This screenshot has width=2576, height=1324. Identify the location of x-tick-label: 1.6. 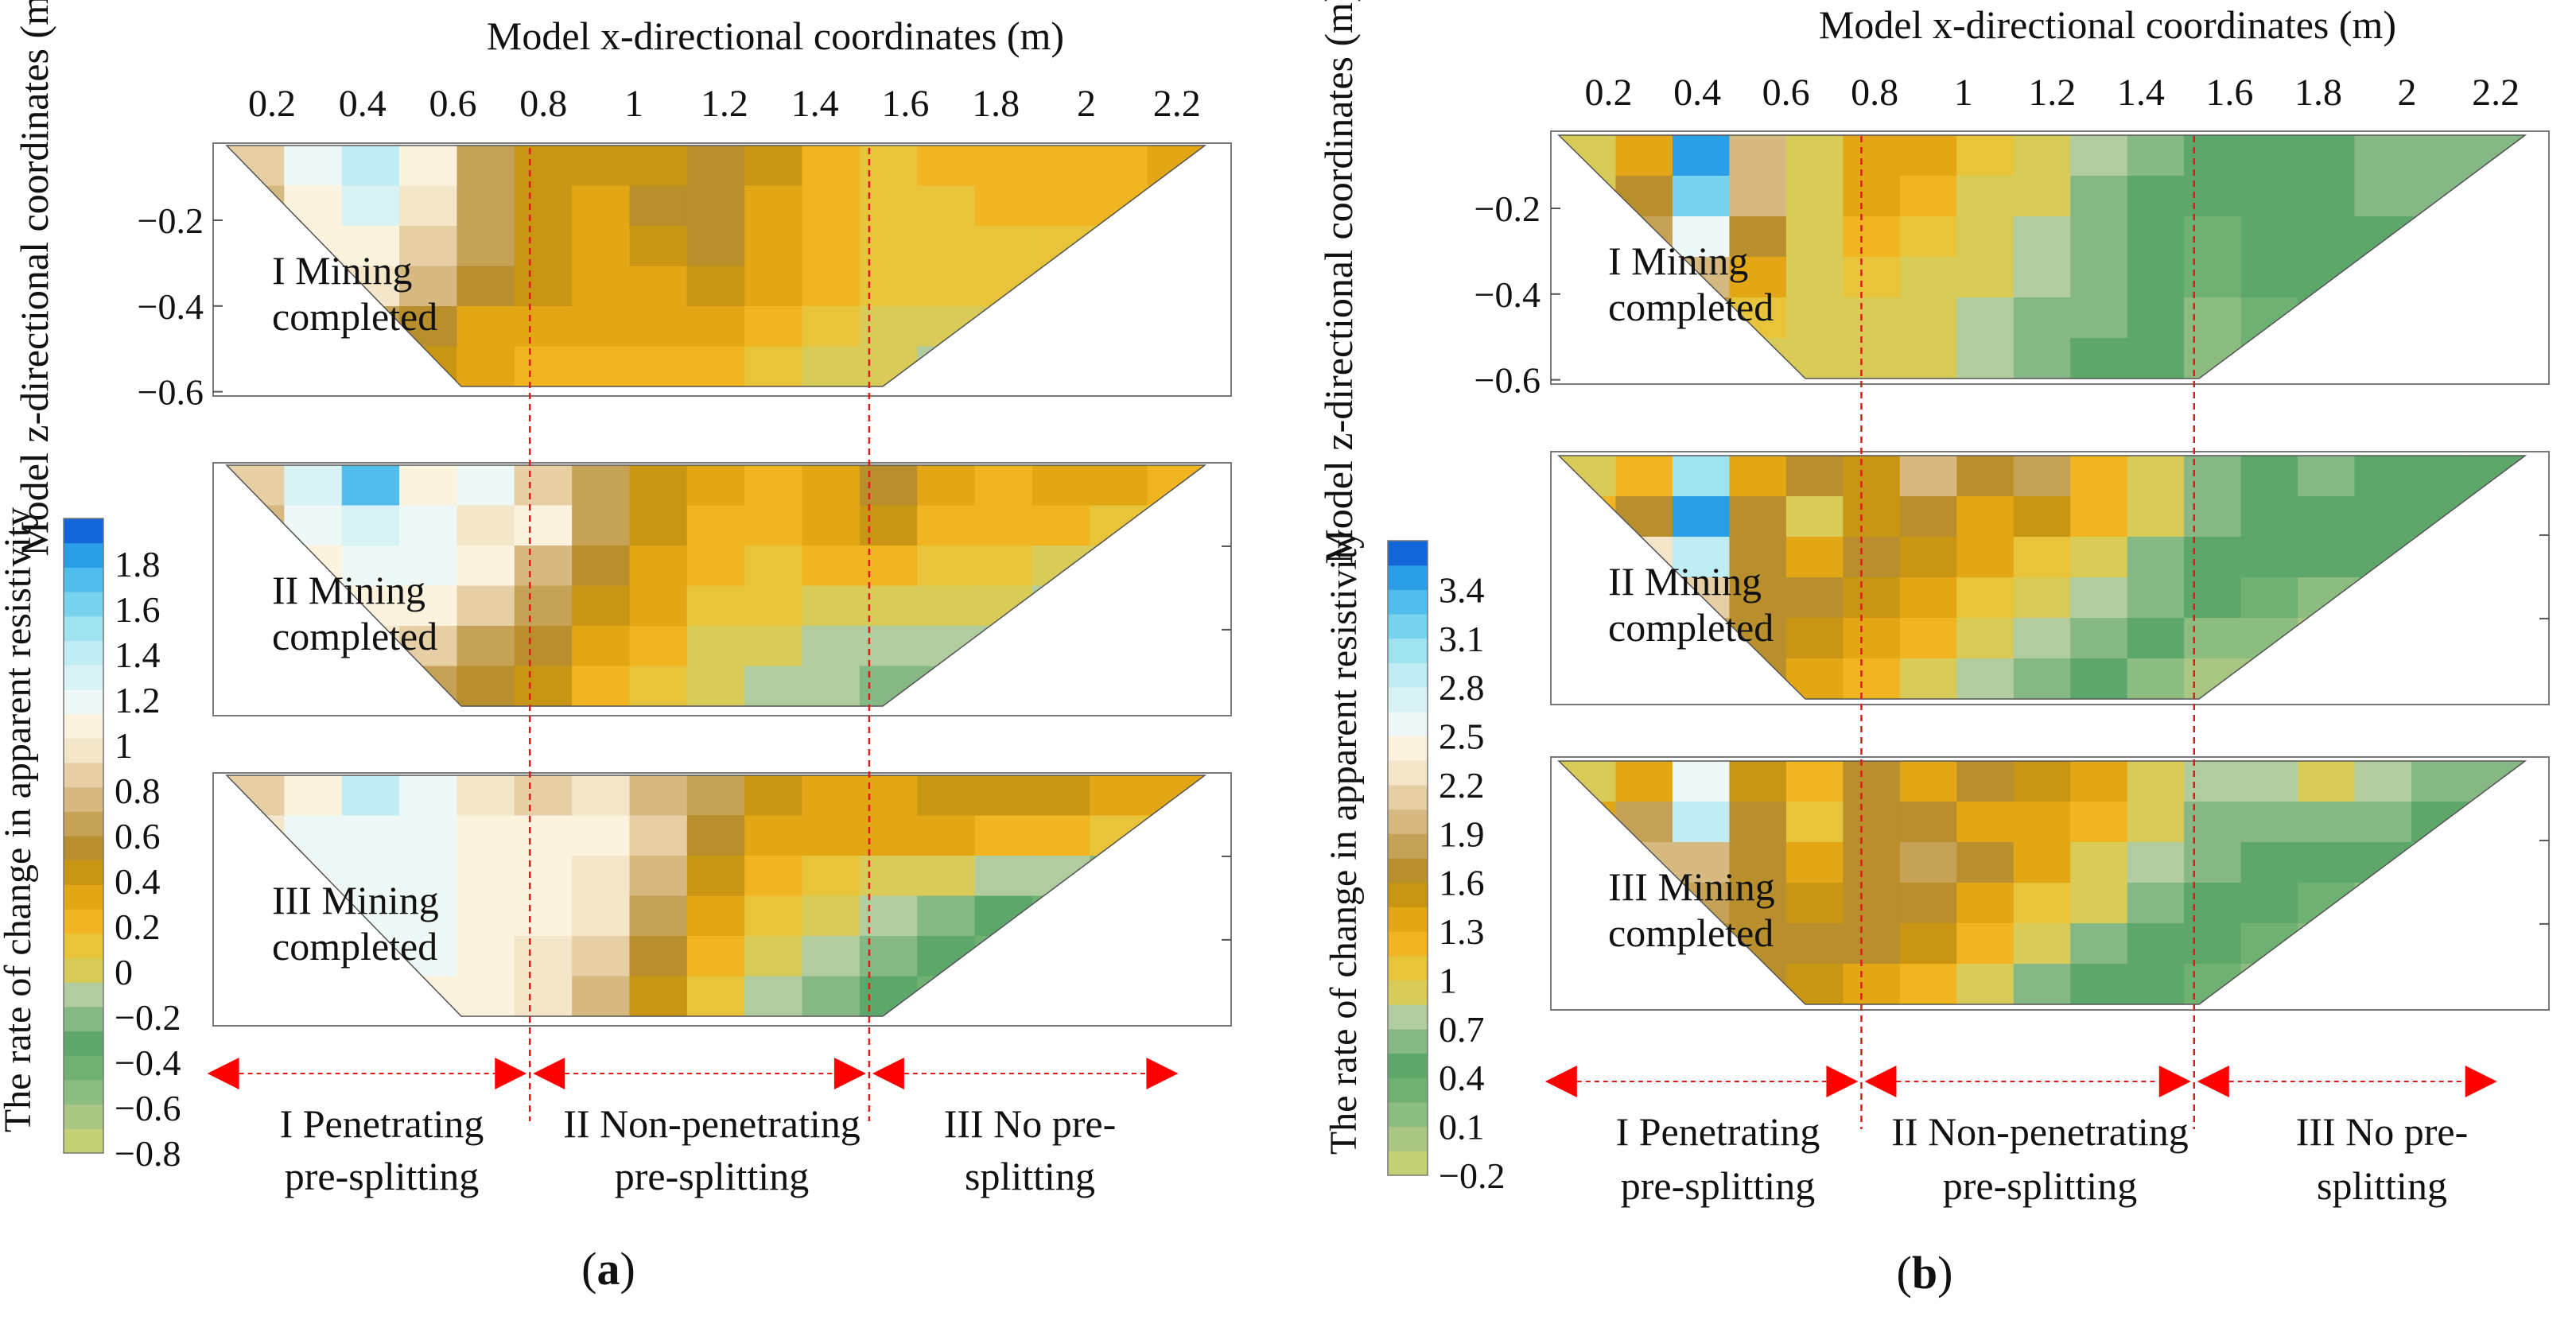
(905, 104).